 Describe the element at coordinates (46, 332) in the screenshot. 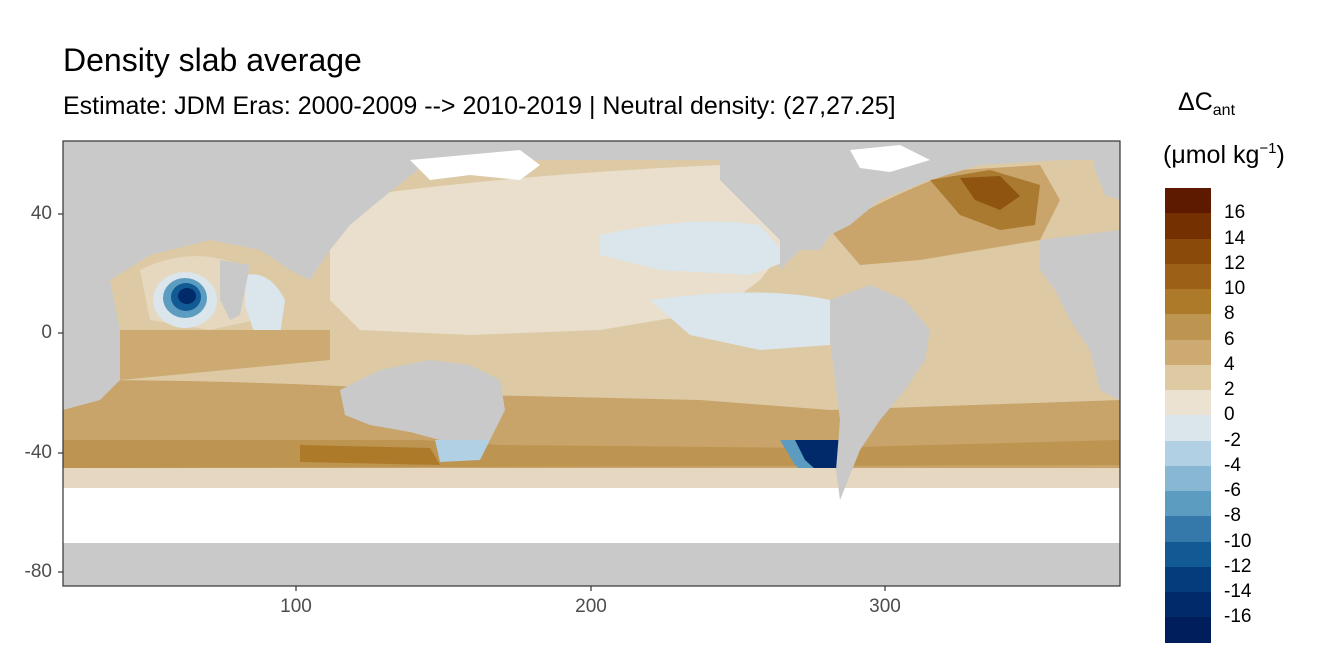

I see `y-tick-label: 0` at that location.